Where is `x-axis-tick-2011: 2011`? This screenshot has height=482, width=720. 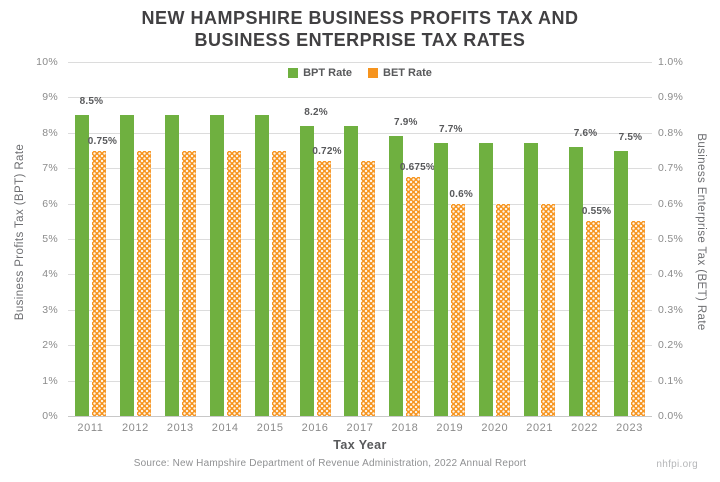
x-axis-tick-2011: 2011 is located at coordinates (90, 428).